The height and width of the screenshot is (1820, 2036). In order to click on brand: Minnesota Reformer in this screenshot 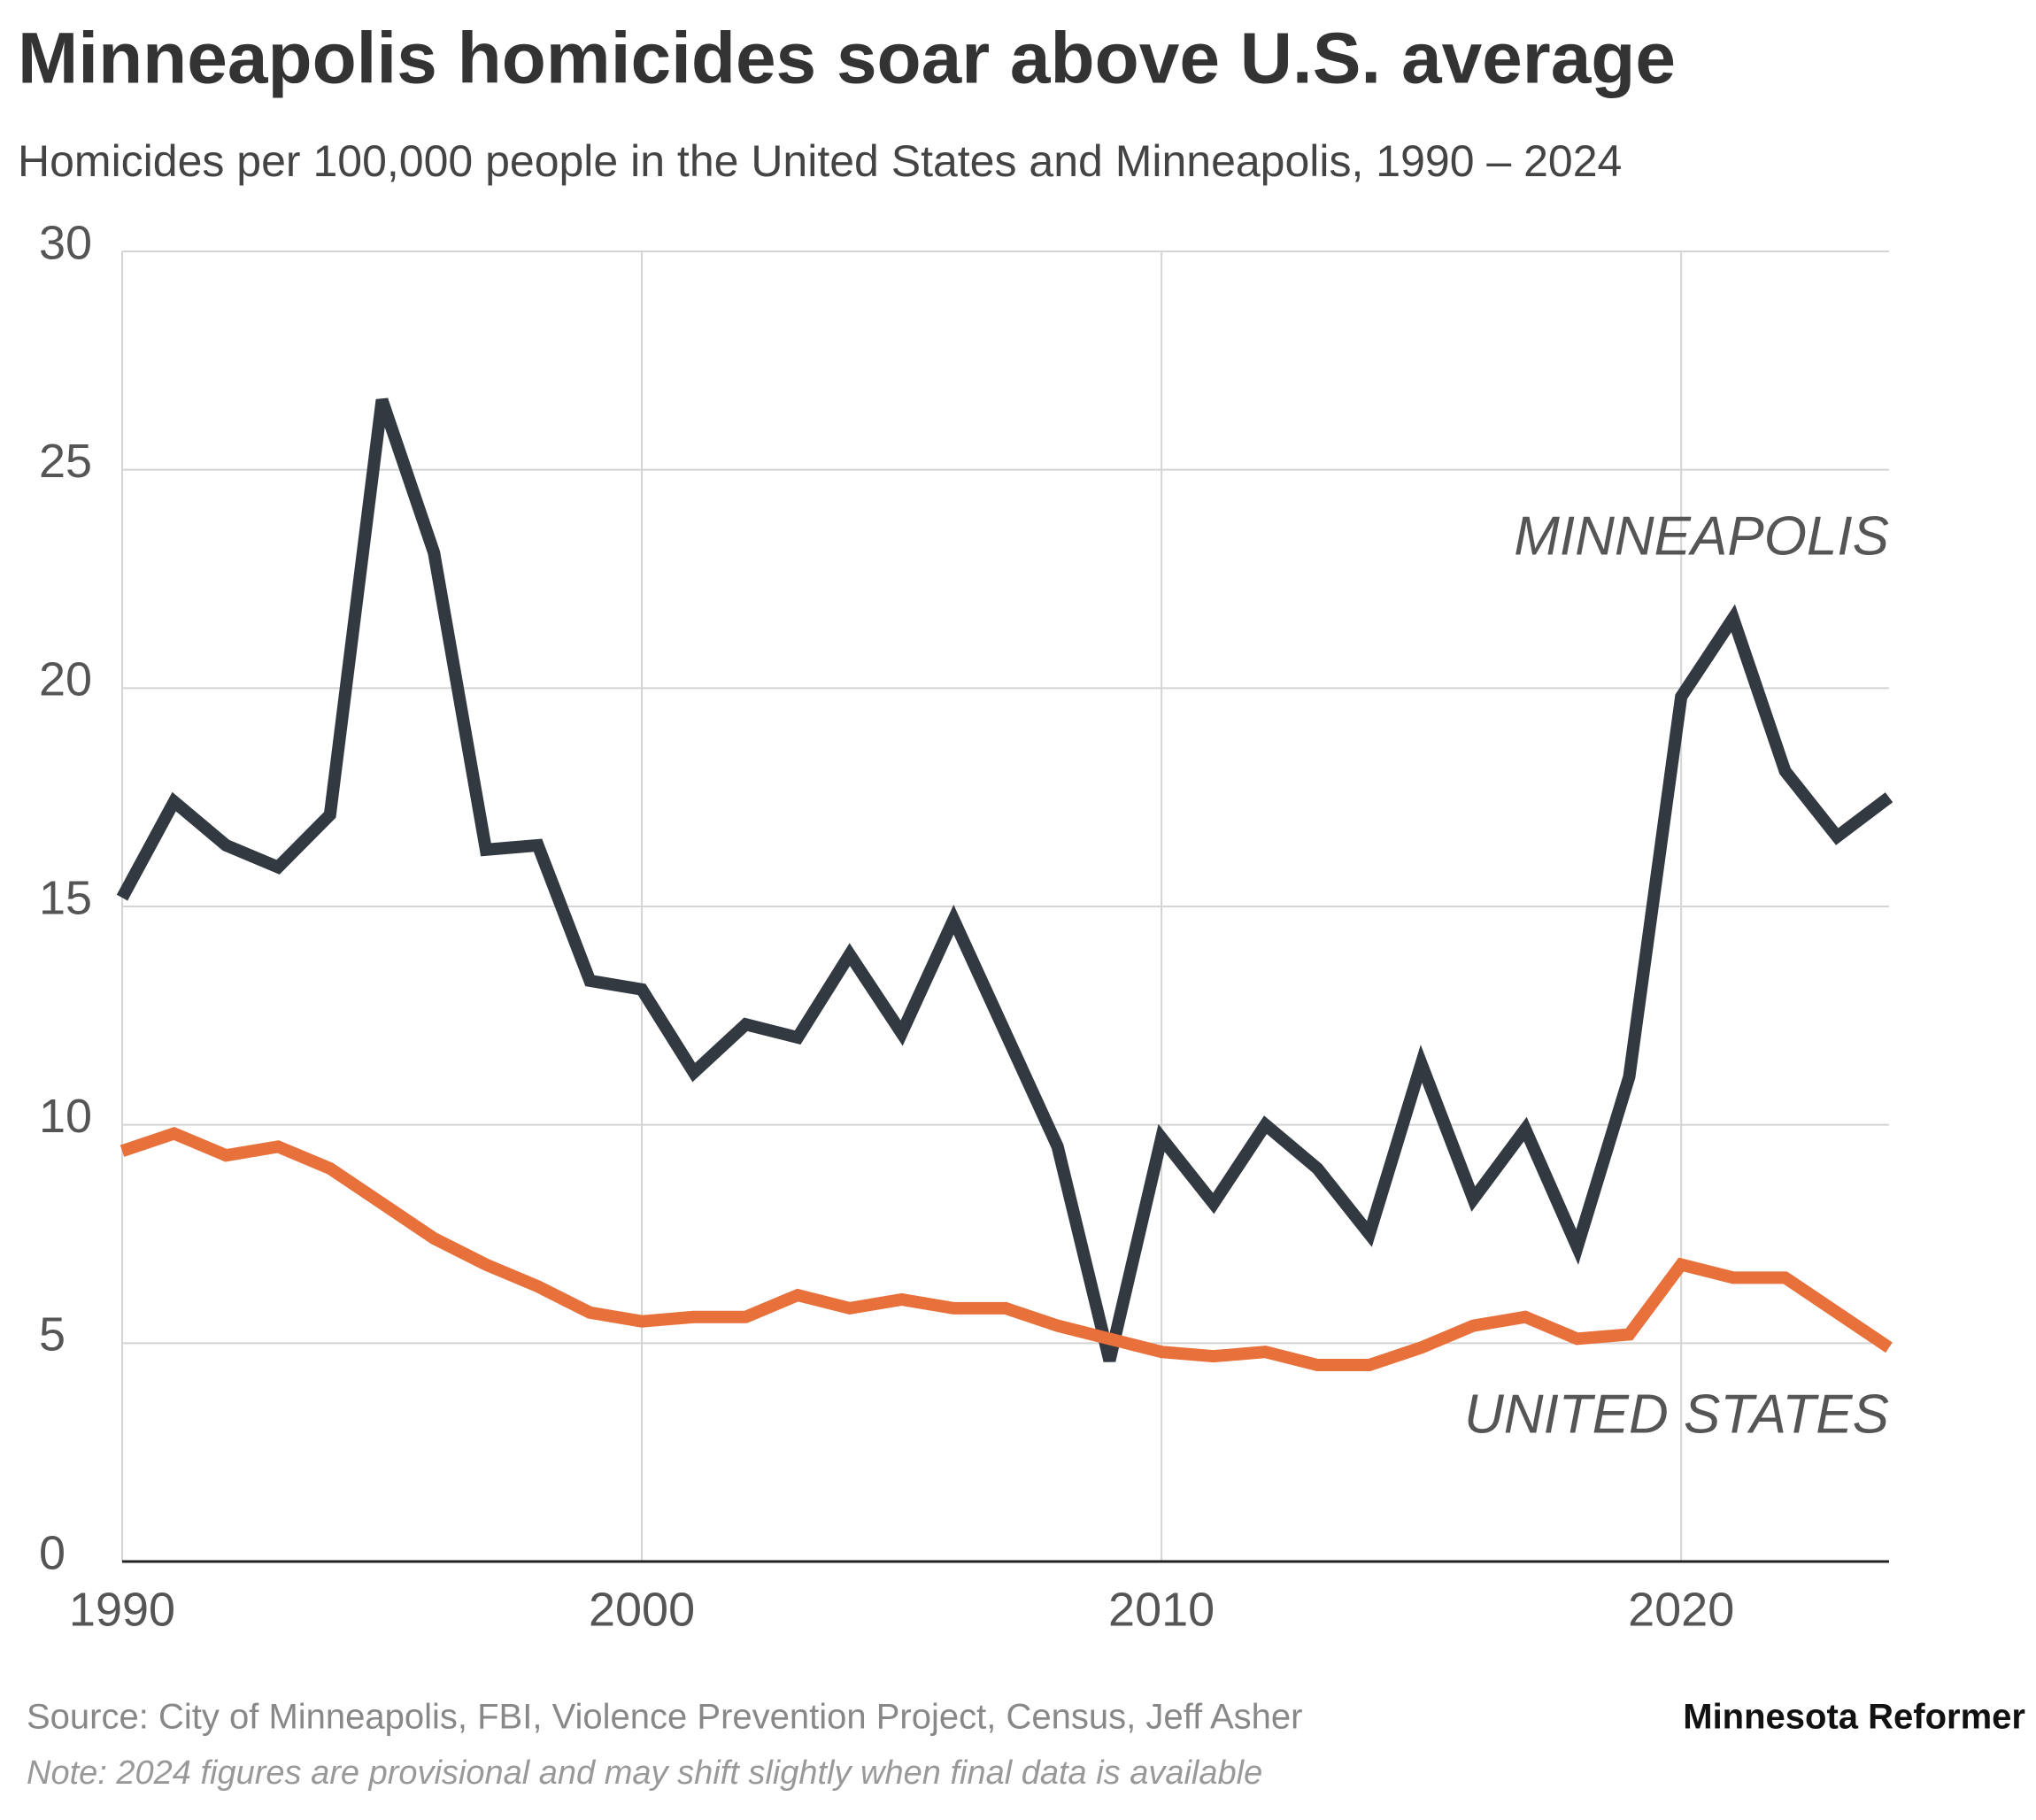, I will do `click(1854, 1717)`.